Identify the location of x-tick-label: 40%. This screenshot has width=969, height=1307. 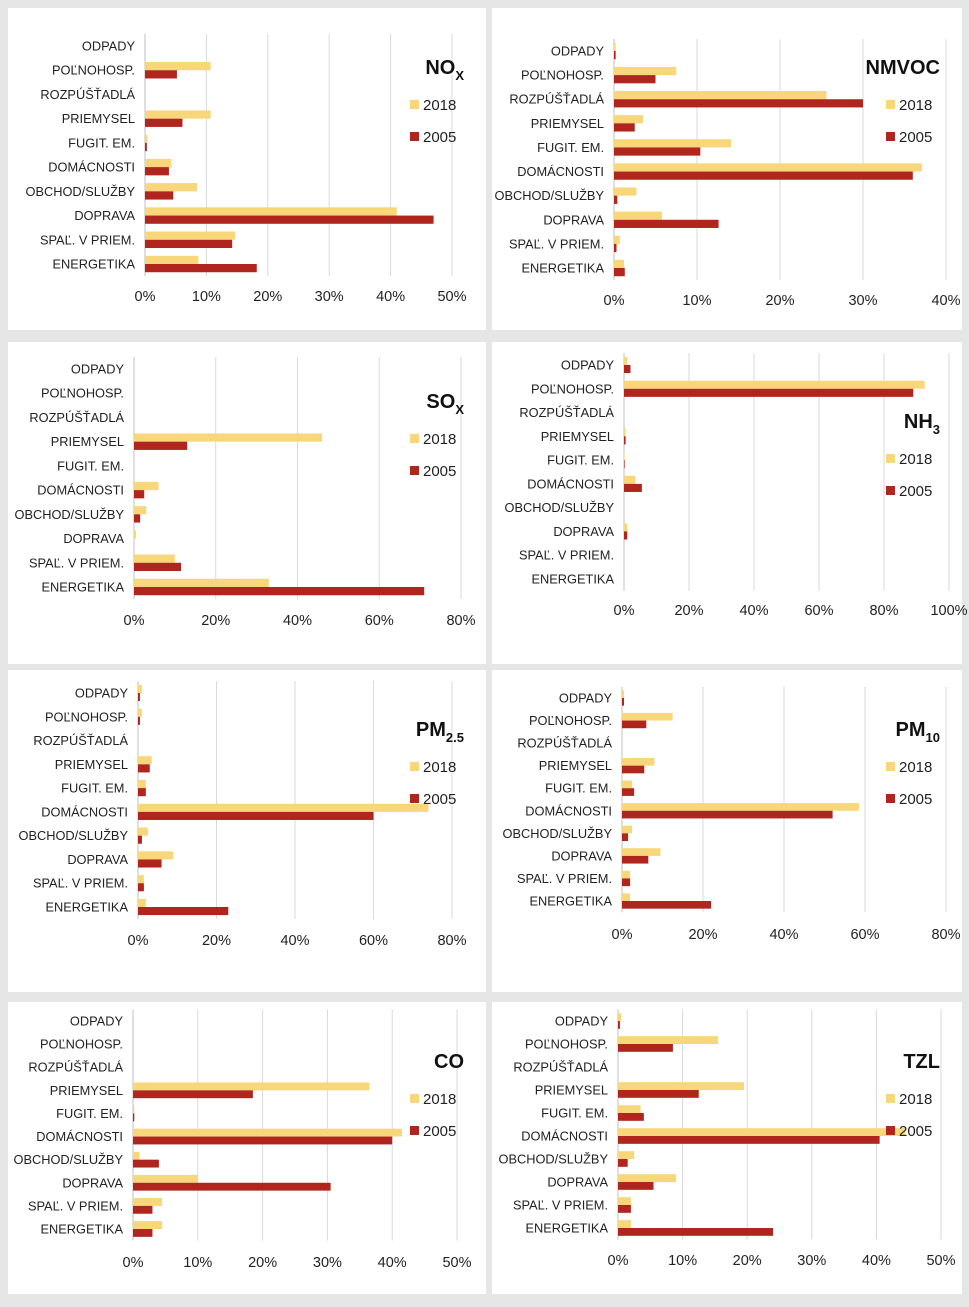
(294, 941).